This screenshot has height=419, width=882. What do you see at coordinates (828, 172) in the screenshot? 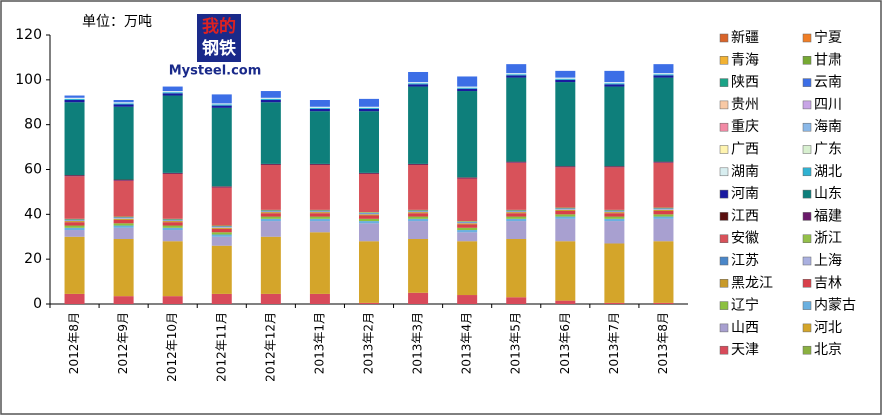
I see `legend-label: 湖北` at bounding box center [828, 172].